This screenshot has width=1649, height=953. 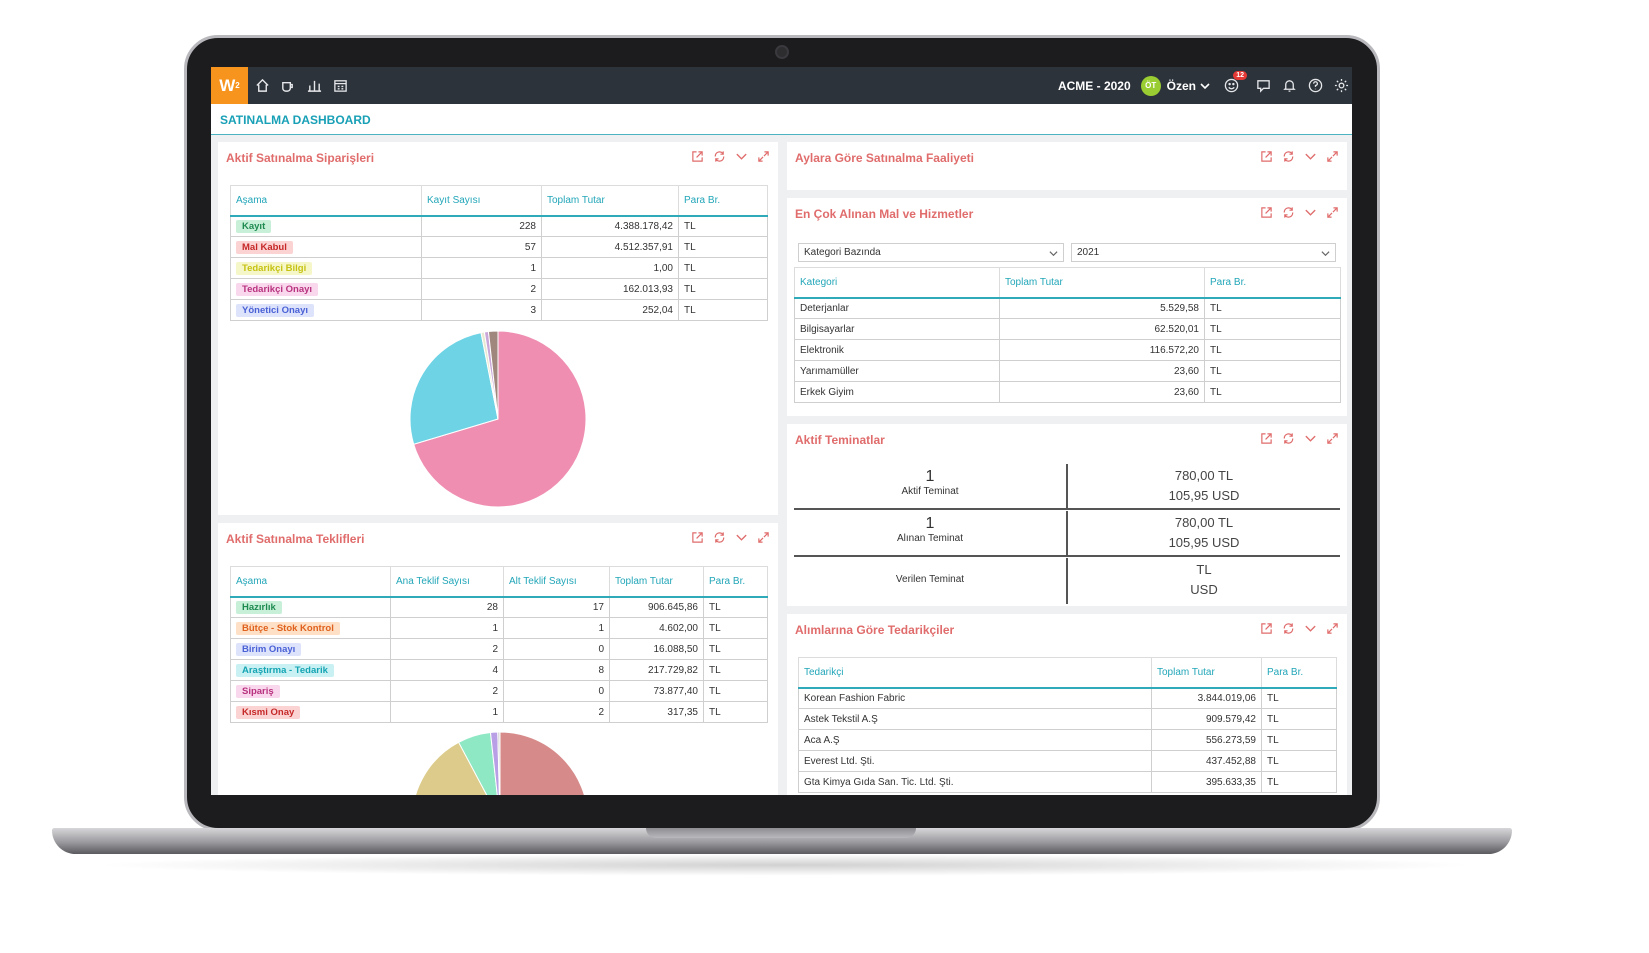 What do you see at coordinates (1067, 350) in the screenshot?
I see `table-row: Elektronik 116.572,20 TL` at bounding box center [1067, 350].